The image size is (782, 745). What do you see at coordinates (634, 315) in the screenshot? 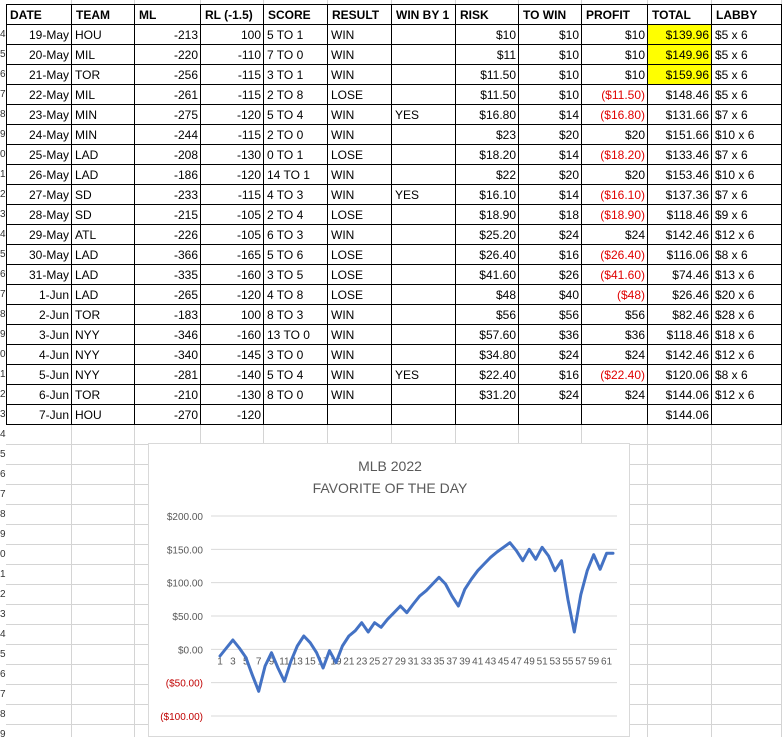
I see `cell-profit: $56` at bounding box center [634, 315].